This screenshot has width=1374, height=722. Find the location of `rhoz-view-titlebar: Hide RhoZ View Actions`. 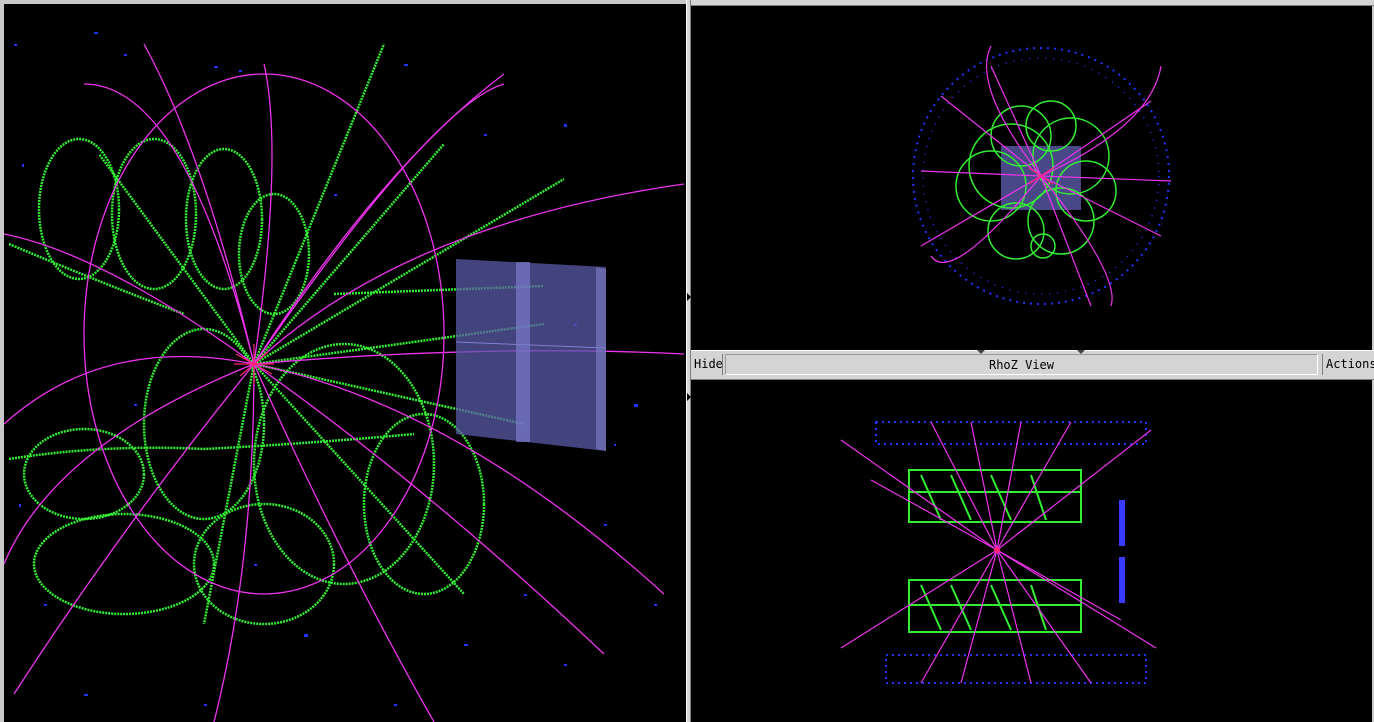

rhoz-view-titlebar: Hide RhoZ View Actions is located at coordinates (1032, 365).